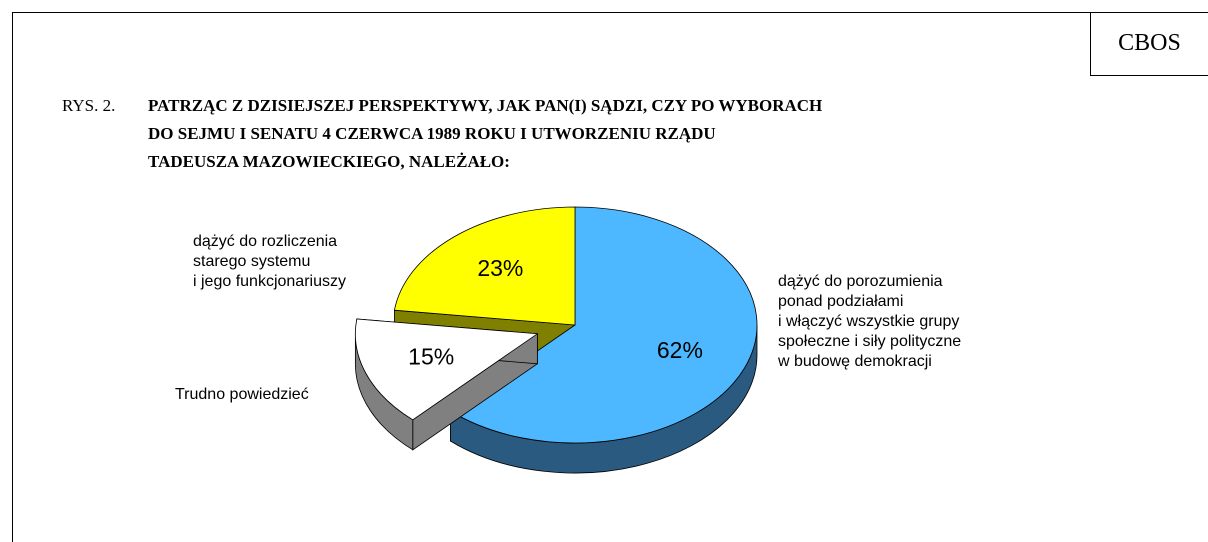 The height and width of the screenshot is (542, 1208). What do you see at coordinates (680, 350) in the screenshot?
I see `value-label: 62%` at bounding box center [680, 350].